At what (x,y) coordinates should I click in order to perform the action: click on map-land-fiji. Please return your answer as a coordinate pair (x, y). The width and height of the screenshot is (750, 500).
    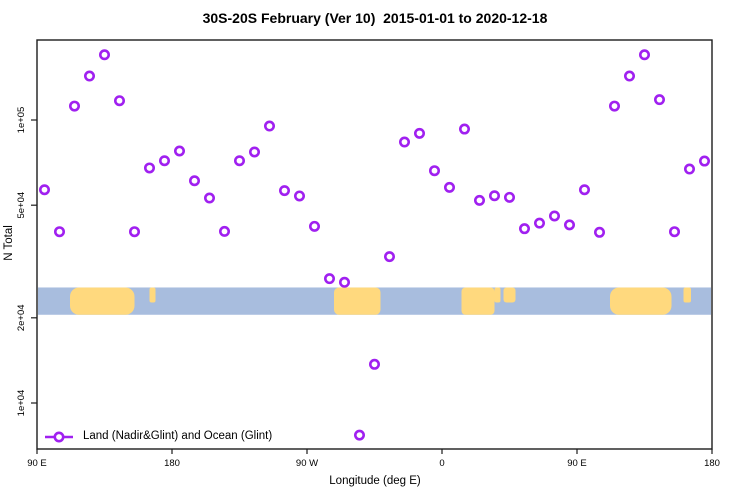
    Looking at the image, I should click on (687, 295).